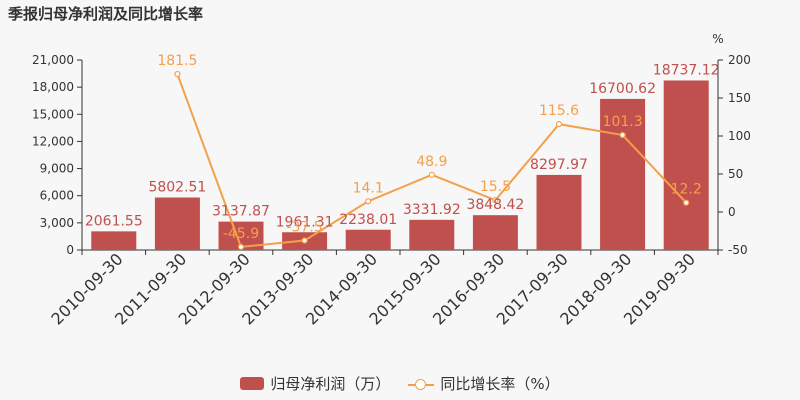  Describe the element at coordinates (53, 114) in the screenshot. I see `y-left-tick-label: 15,000` at that location.